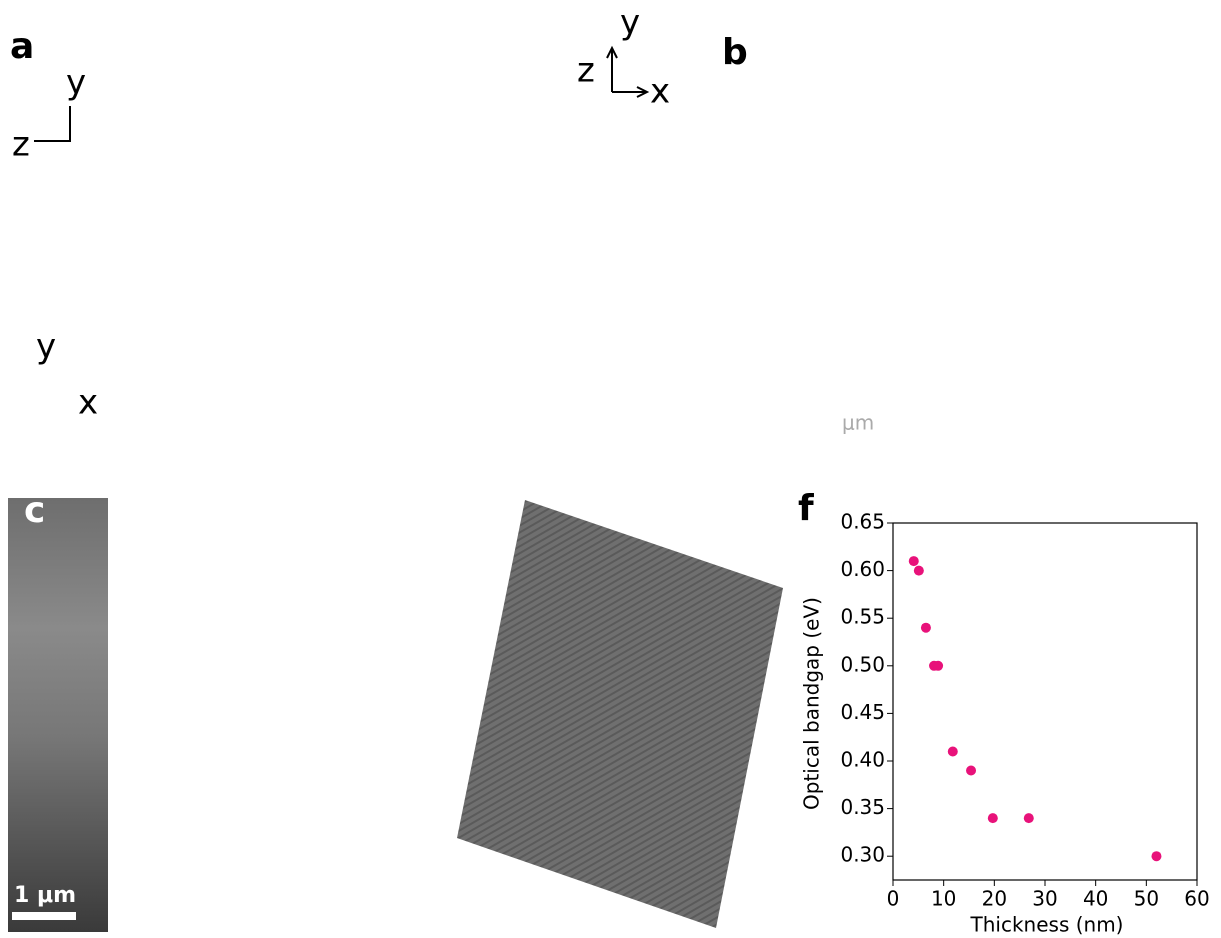 The width and height of the screenshot is (1221, 938). I want to click on x-tick-label: 20, so click(994, 899).